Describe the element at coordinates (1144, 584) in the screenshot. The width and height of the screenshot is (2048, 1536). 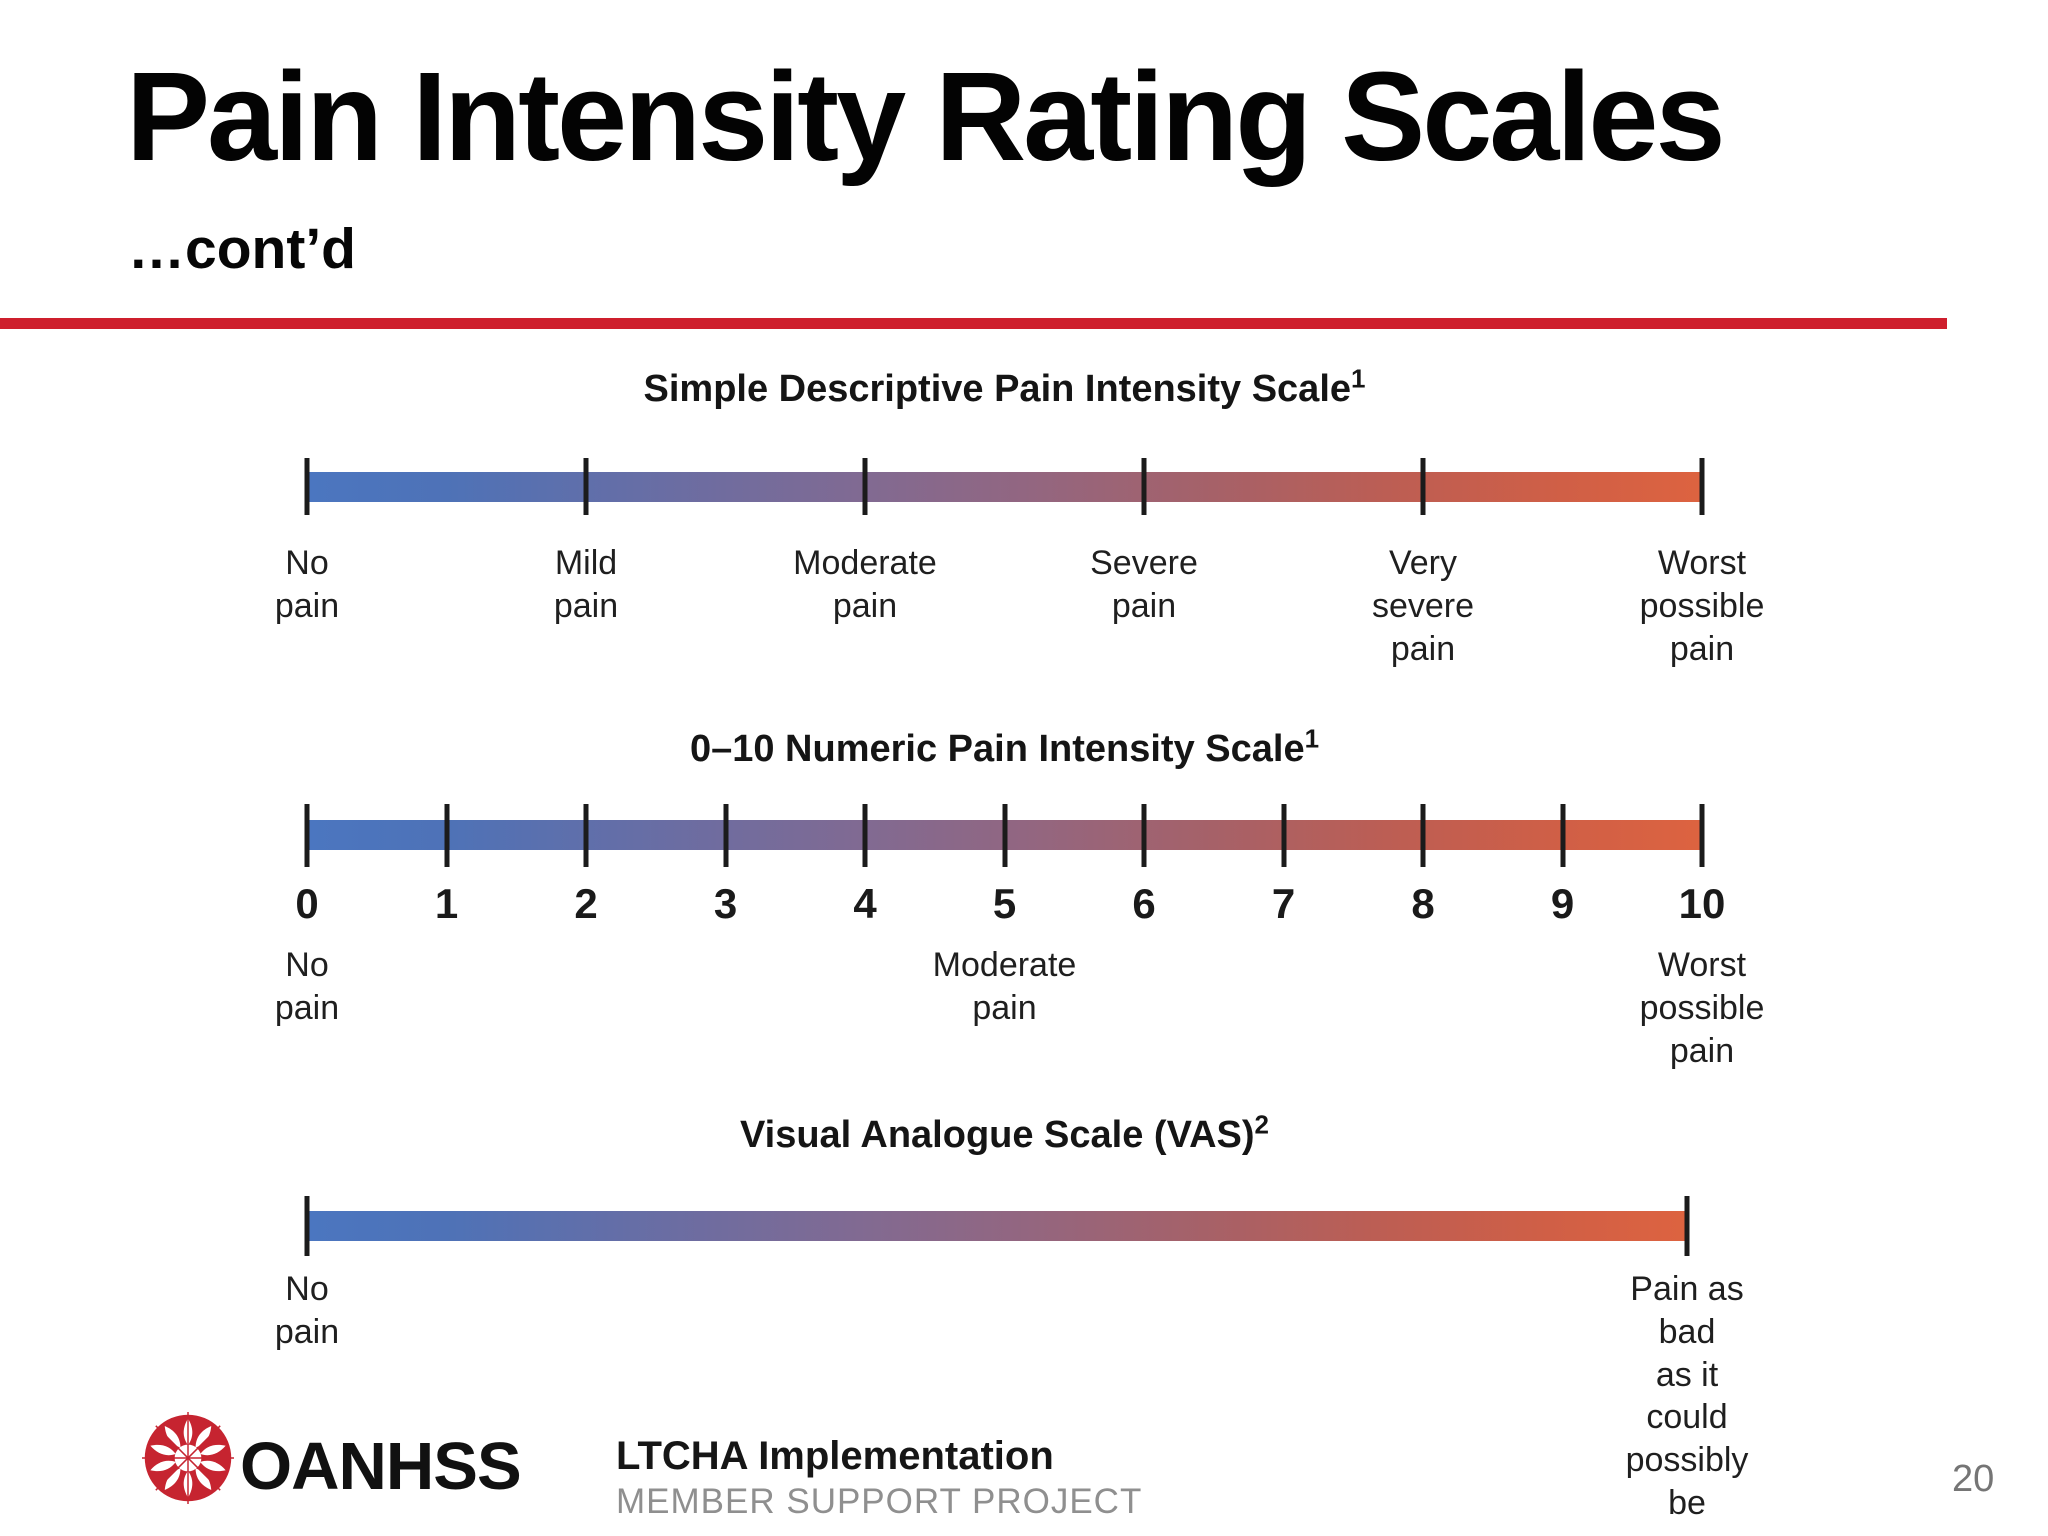
I see `scale-label-severe-pain: Severe pain` at that location.